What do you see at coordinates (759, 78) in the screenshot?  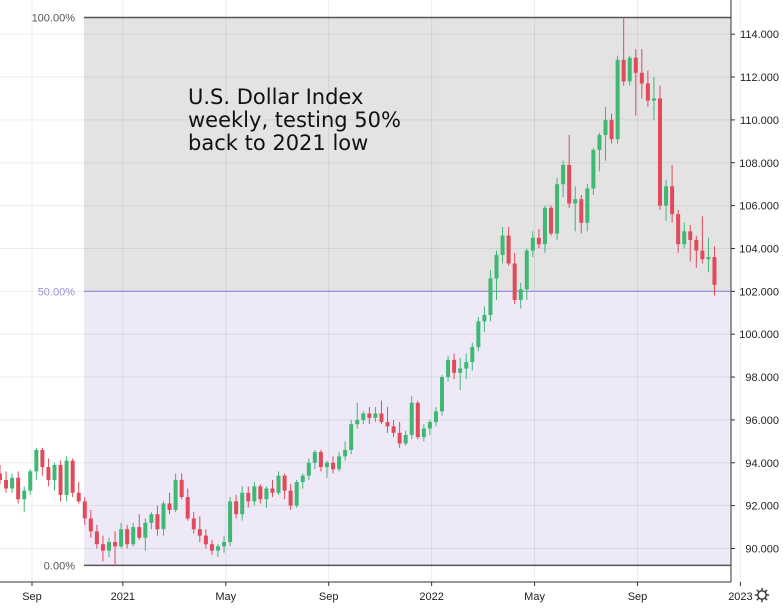 I see `price-tick-label: 112.000` at bounding box center [759, 78].